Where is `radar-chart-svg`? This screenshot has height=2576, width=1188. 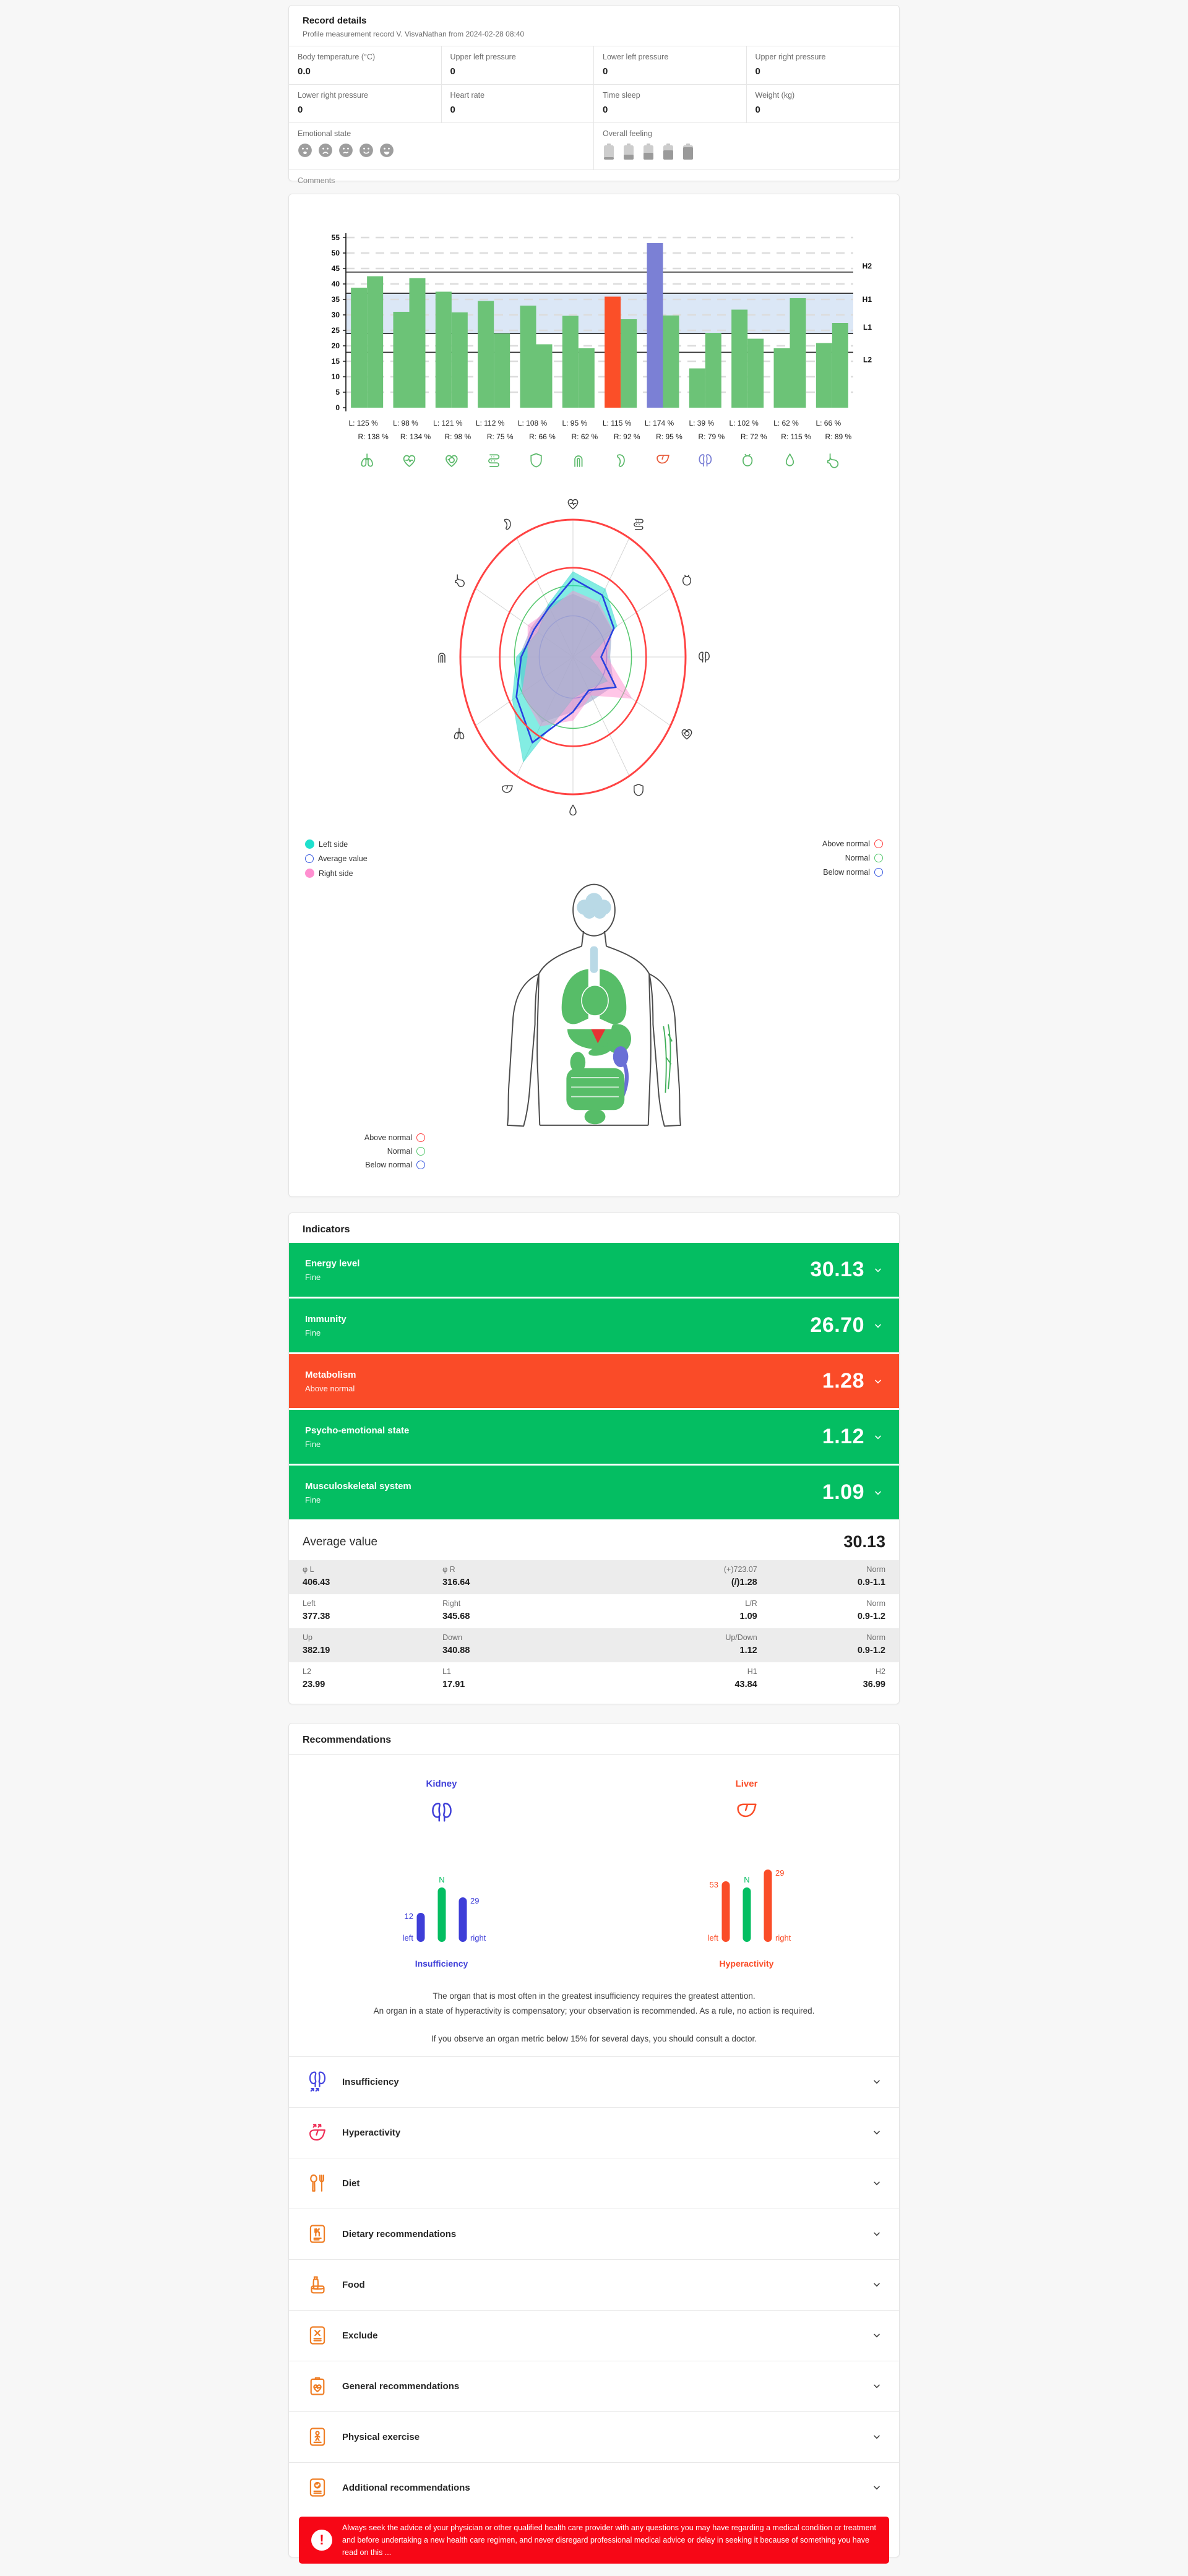 radar-chart-svg is located at coordinates (574, 657).